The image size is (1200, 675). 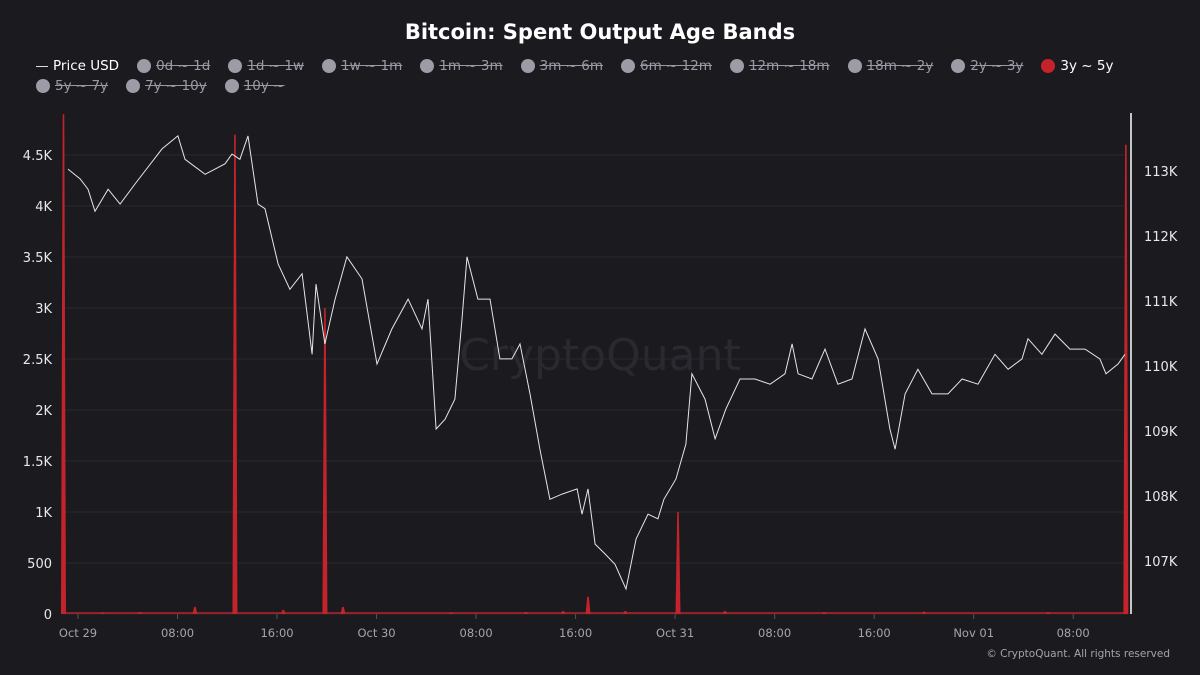 I want to click on y-left-tick: 2K, so click(x=43, y=411).